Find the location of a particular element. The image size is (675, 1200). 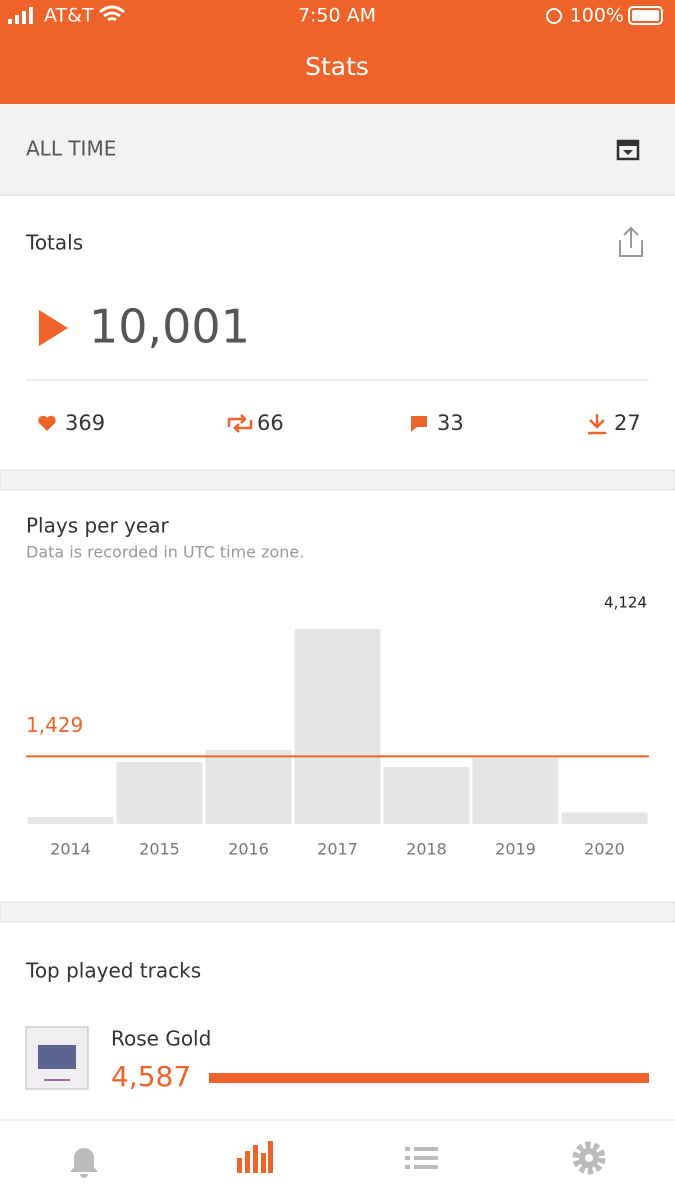

chart-title: Plays per year is located at coordinates (97, 526).